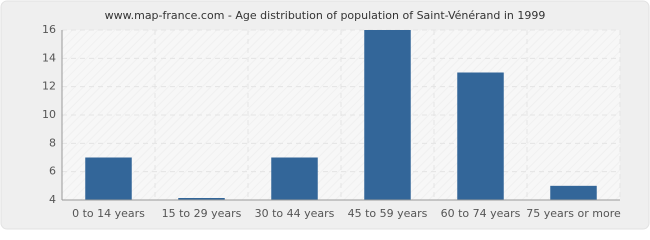  Describe the element at coordinates (49, 86) in the screenshot. I see `y-tick-label: 12` at that location.